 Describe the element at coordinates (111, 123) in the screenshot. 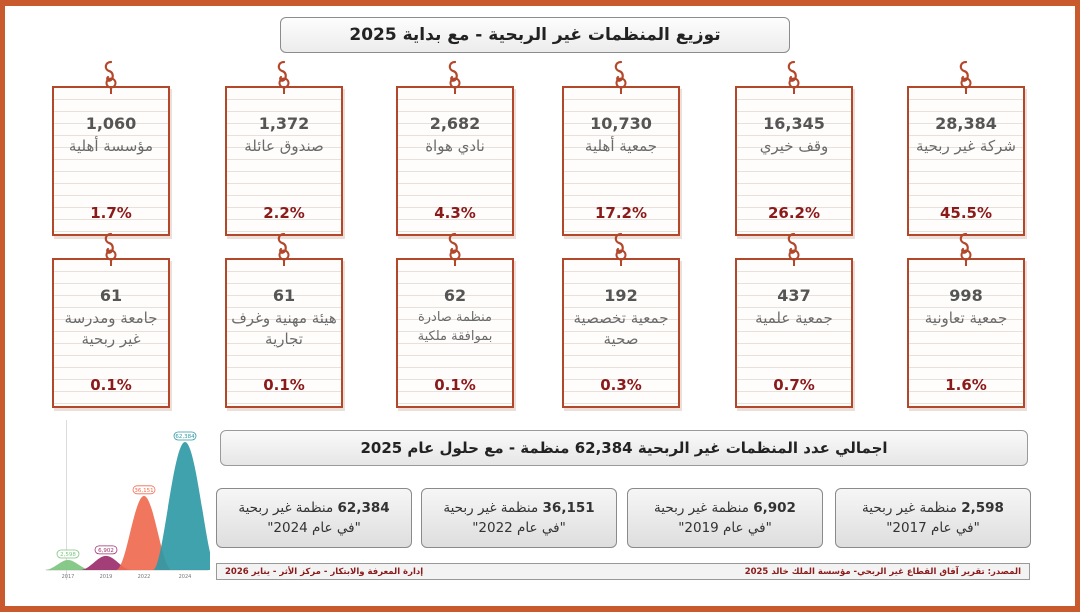

I see `card-number: 1,060` at that location.